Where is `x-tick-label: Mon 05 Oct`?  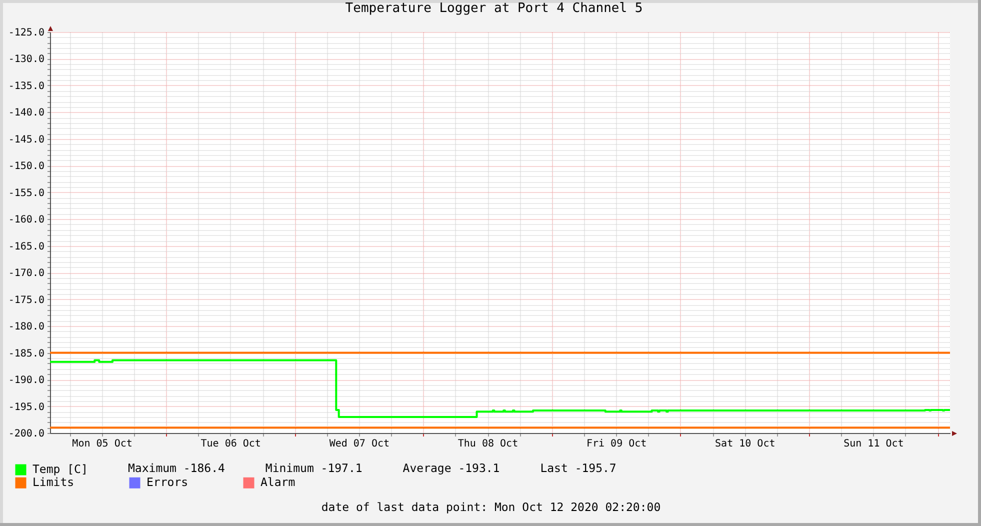
x-tick-label: Mon 05 Oct is located at coordinates (102, 444).